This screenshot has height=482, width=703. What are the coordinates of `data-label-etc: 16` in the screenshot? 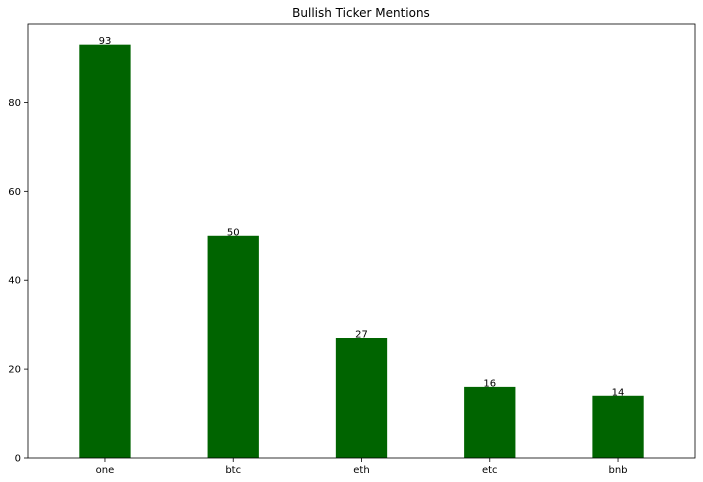 It's located at (489, 383).